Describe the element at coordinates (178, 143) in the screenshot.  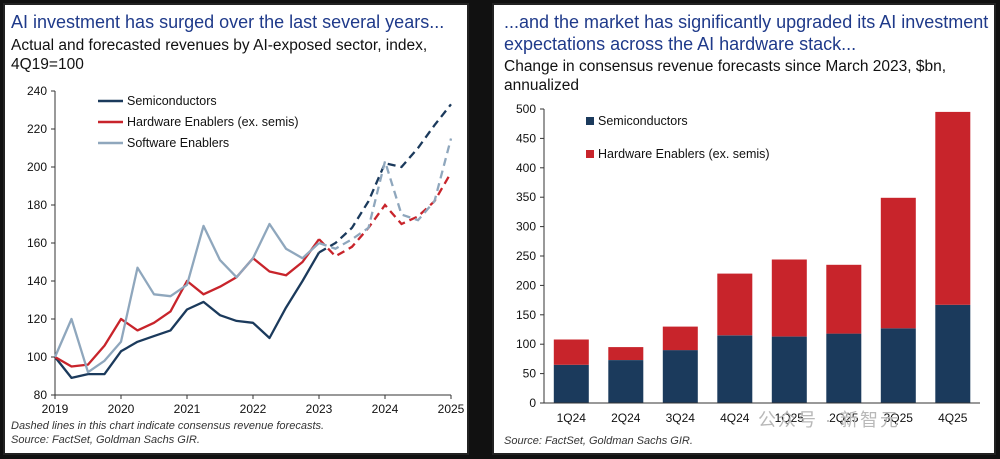
I see `legend-label-2: Software Enablers` at that location.